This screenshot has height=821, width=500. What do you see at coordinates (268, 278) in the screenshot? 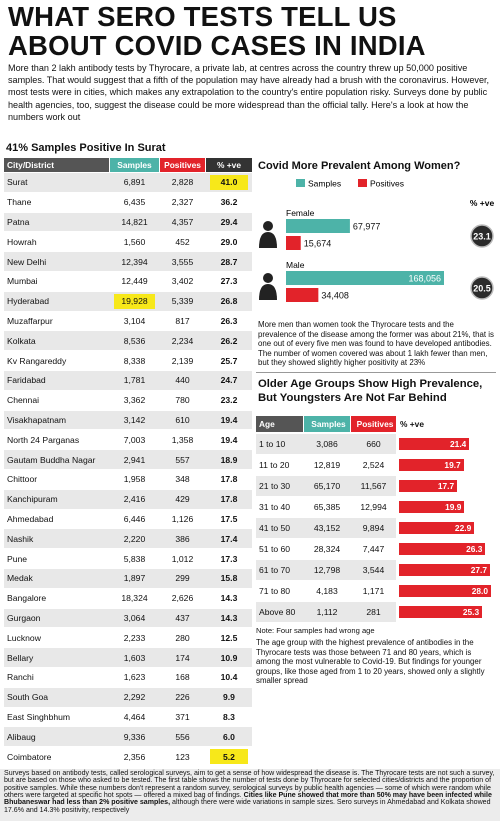
I see `person-head` at bounding box center [268, 278].